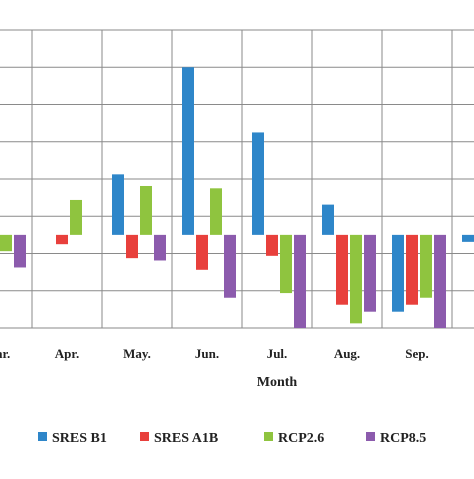 The height and width of the screenshot is (479, 474). Describe the element at coordinates (272, 245) in the screenshot. I see `bar-sres-a1b-jul` at that location.